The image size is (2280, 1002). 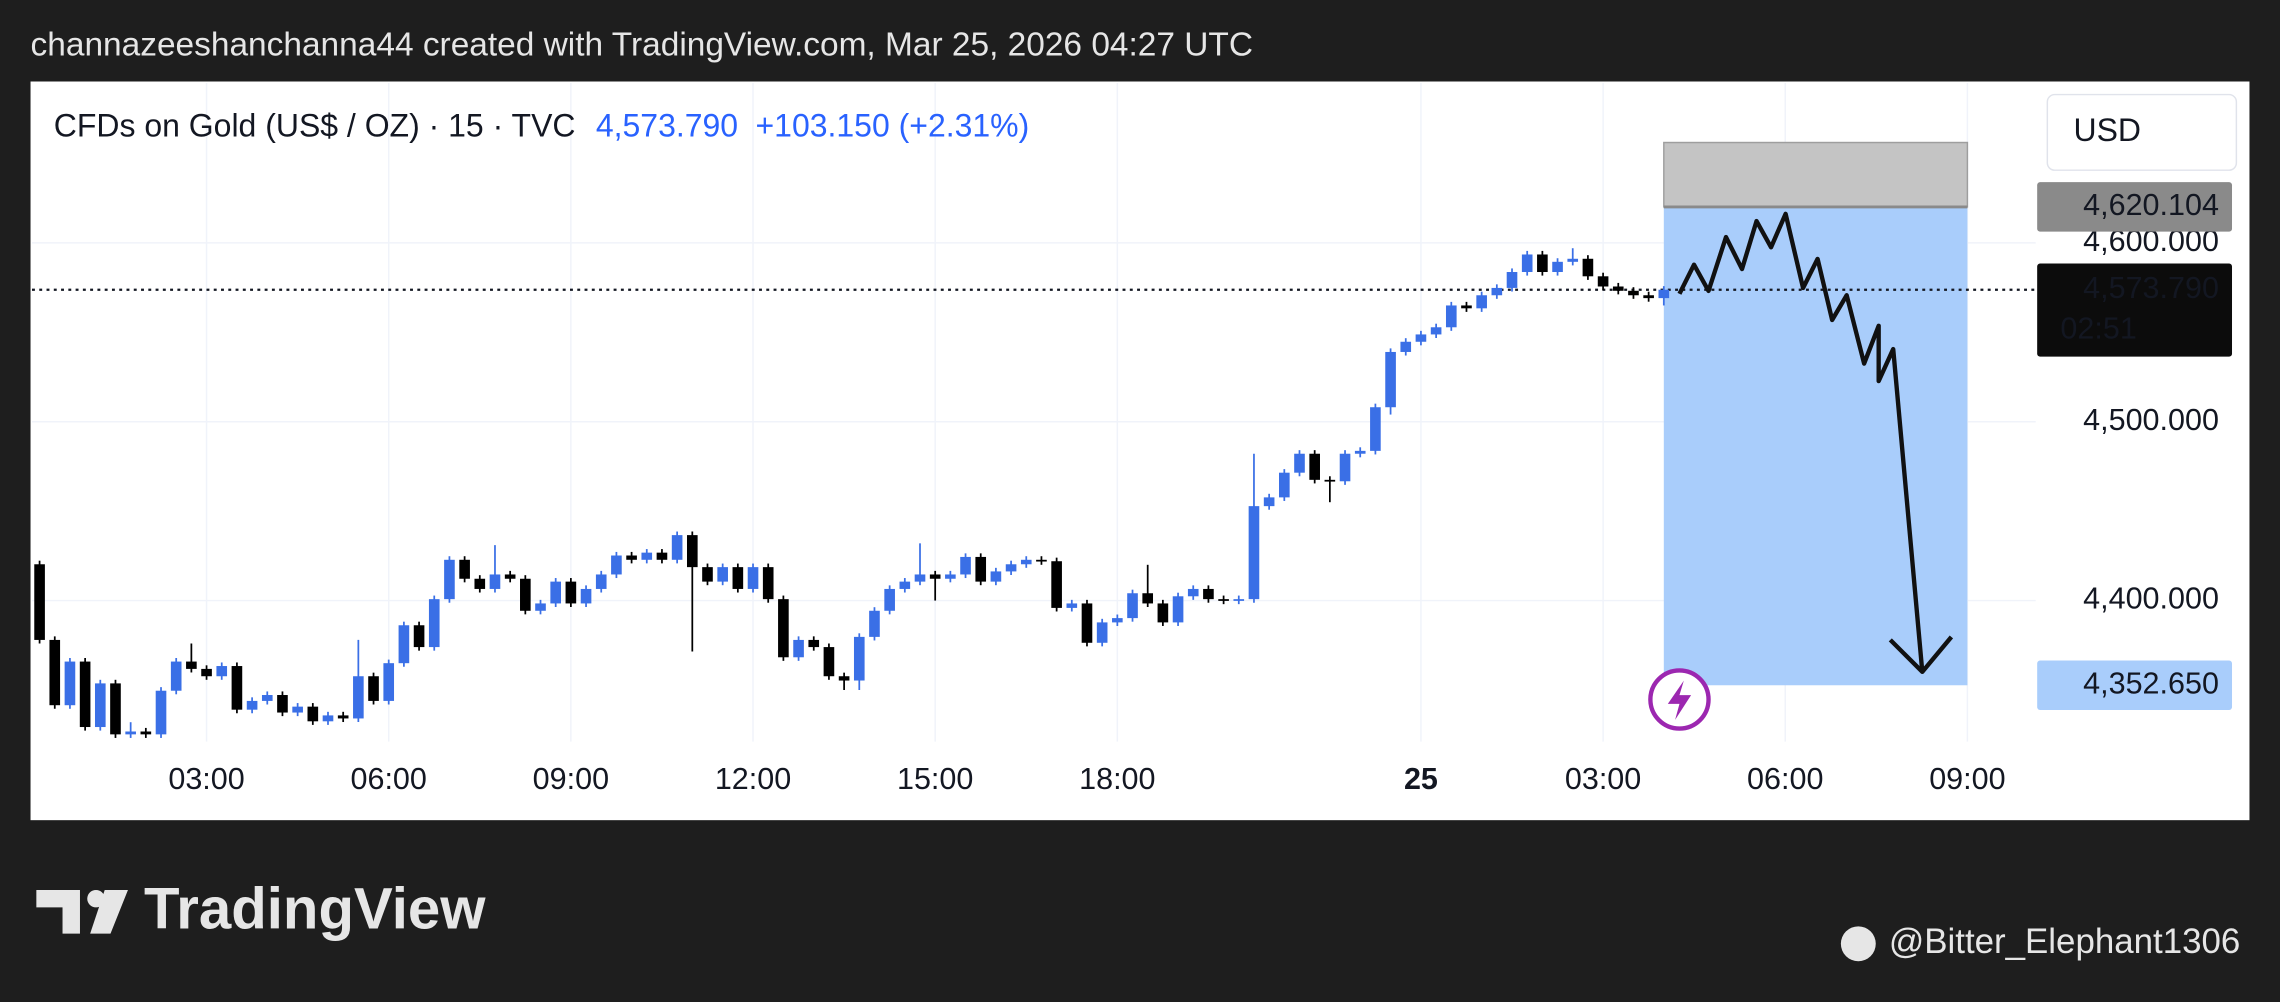 What do you see at coordinates (2151, 205) in the screenshot?
I see `price-tag-label: 4,620.104` at bounding box center [2151, 205].